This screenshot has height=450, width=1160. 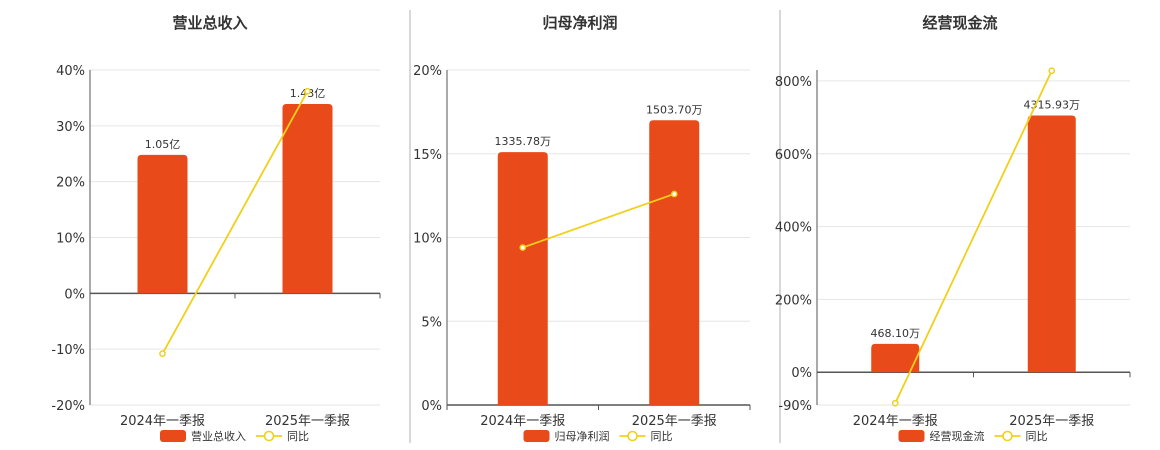 What do you see at coordinates (427, 155) in the screenshot?
I see `y-tick-label: 15%` at bounding box center [427, 155].